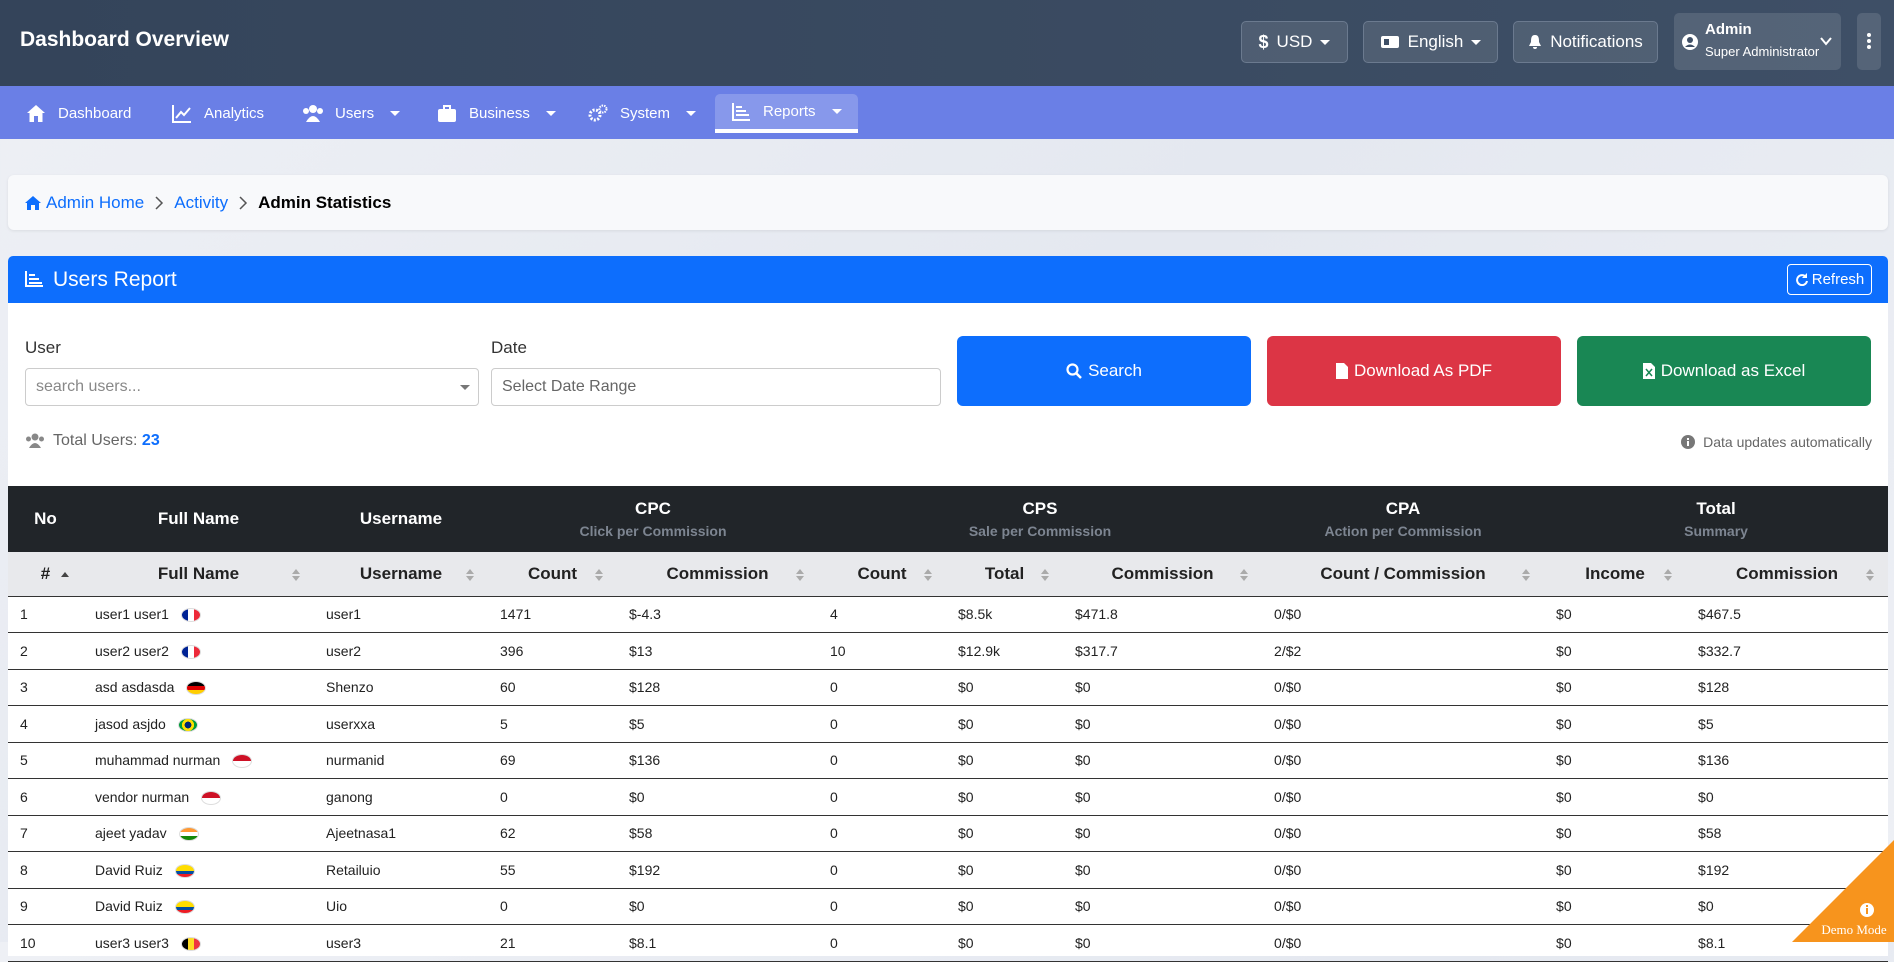 This screenshot has width=1894, height=962. What do you see at coordinates (1403, 508) in the screenshot?
I see `group-label: CPA` at bounding box center [1403, 508].